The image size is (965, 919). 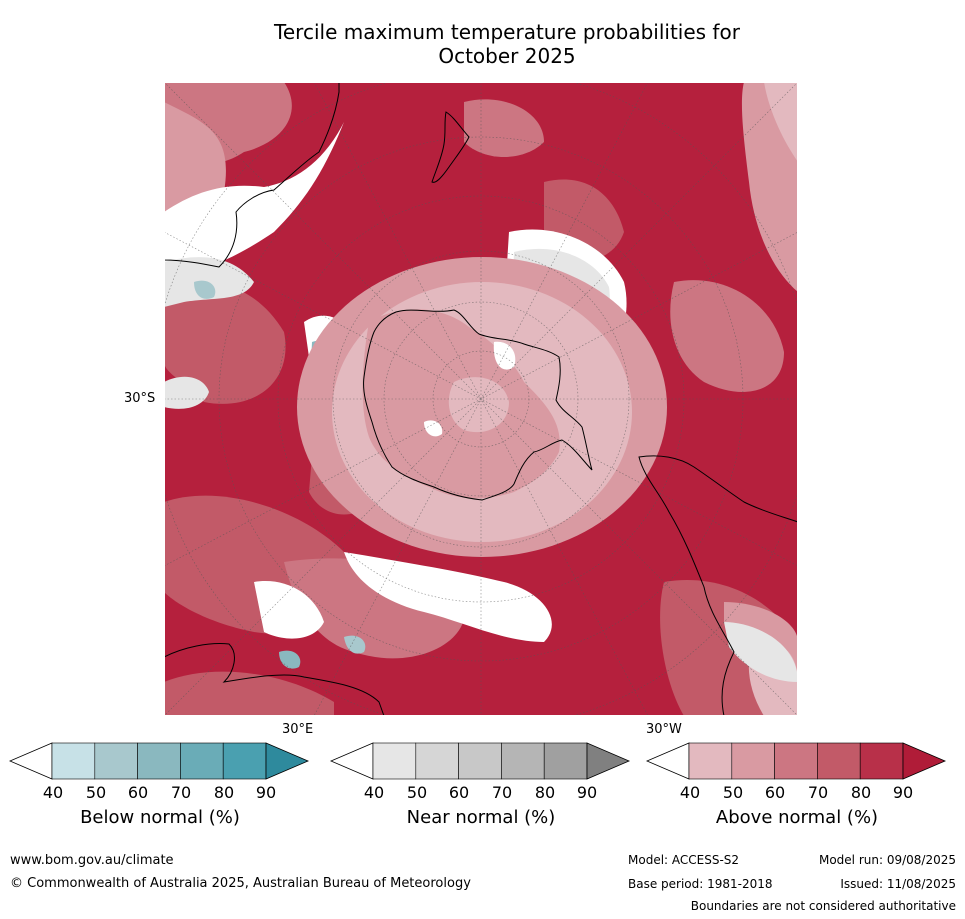 I want to click on australia-coast, so click(x=252, y=175).